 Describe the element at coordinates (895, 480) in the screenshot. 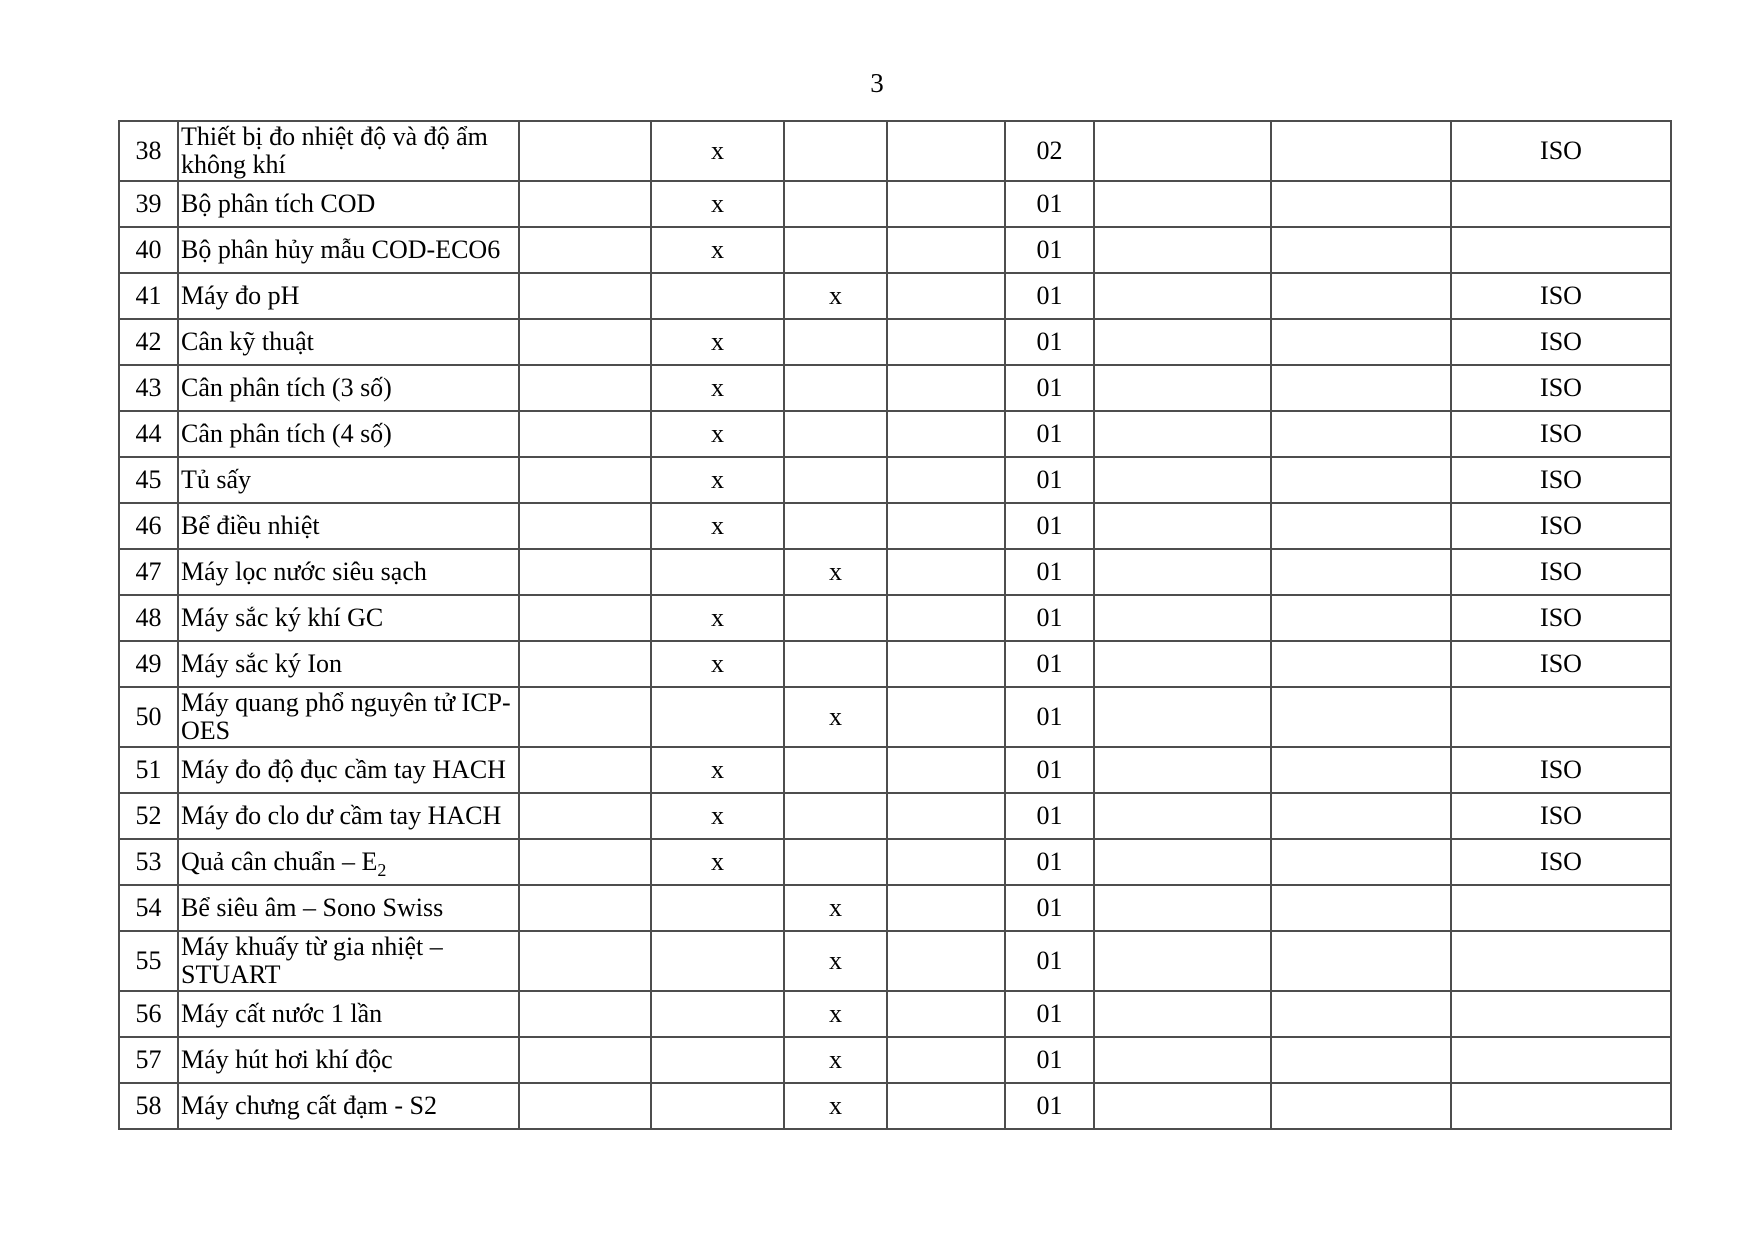

I see `table-row: 45 Tủ sấy x 01 ISO` at that location.